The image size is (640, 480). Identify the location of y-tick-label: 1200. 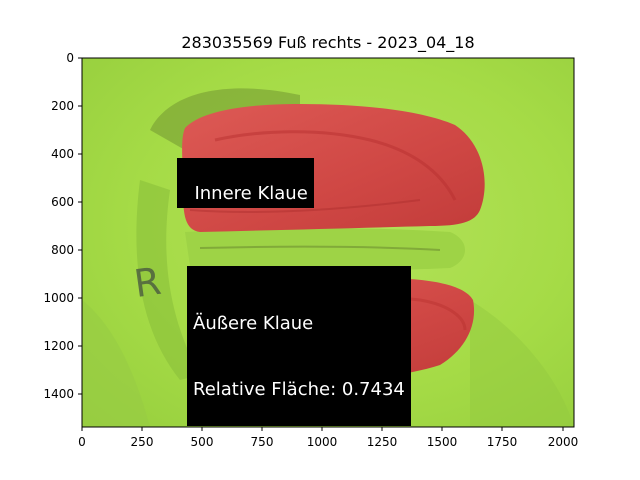
(58, 346).